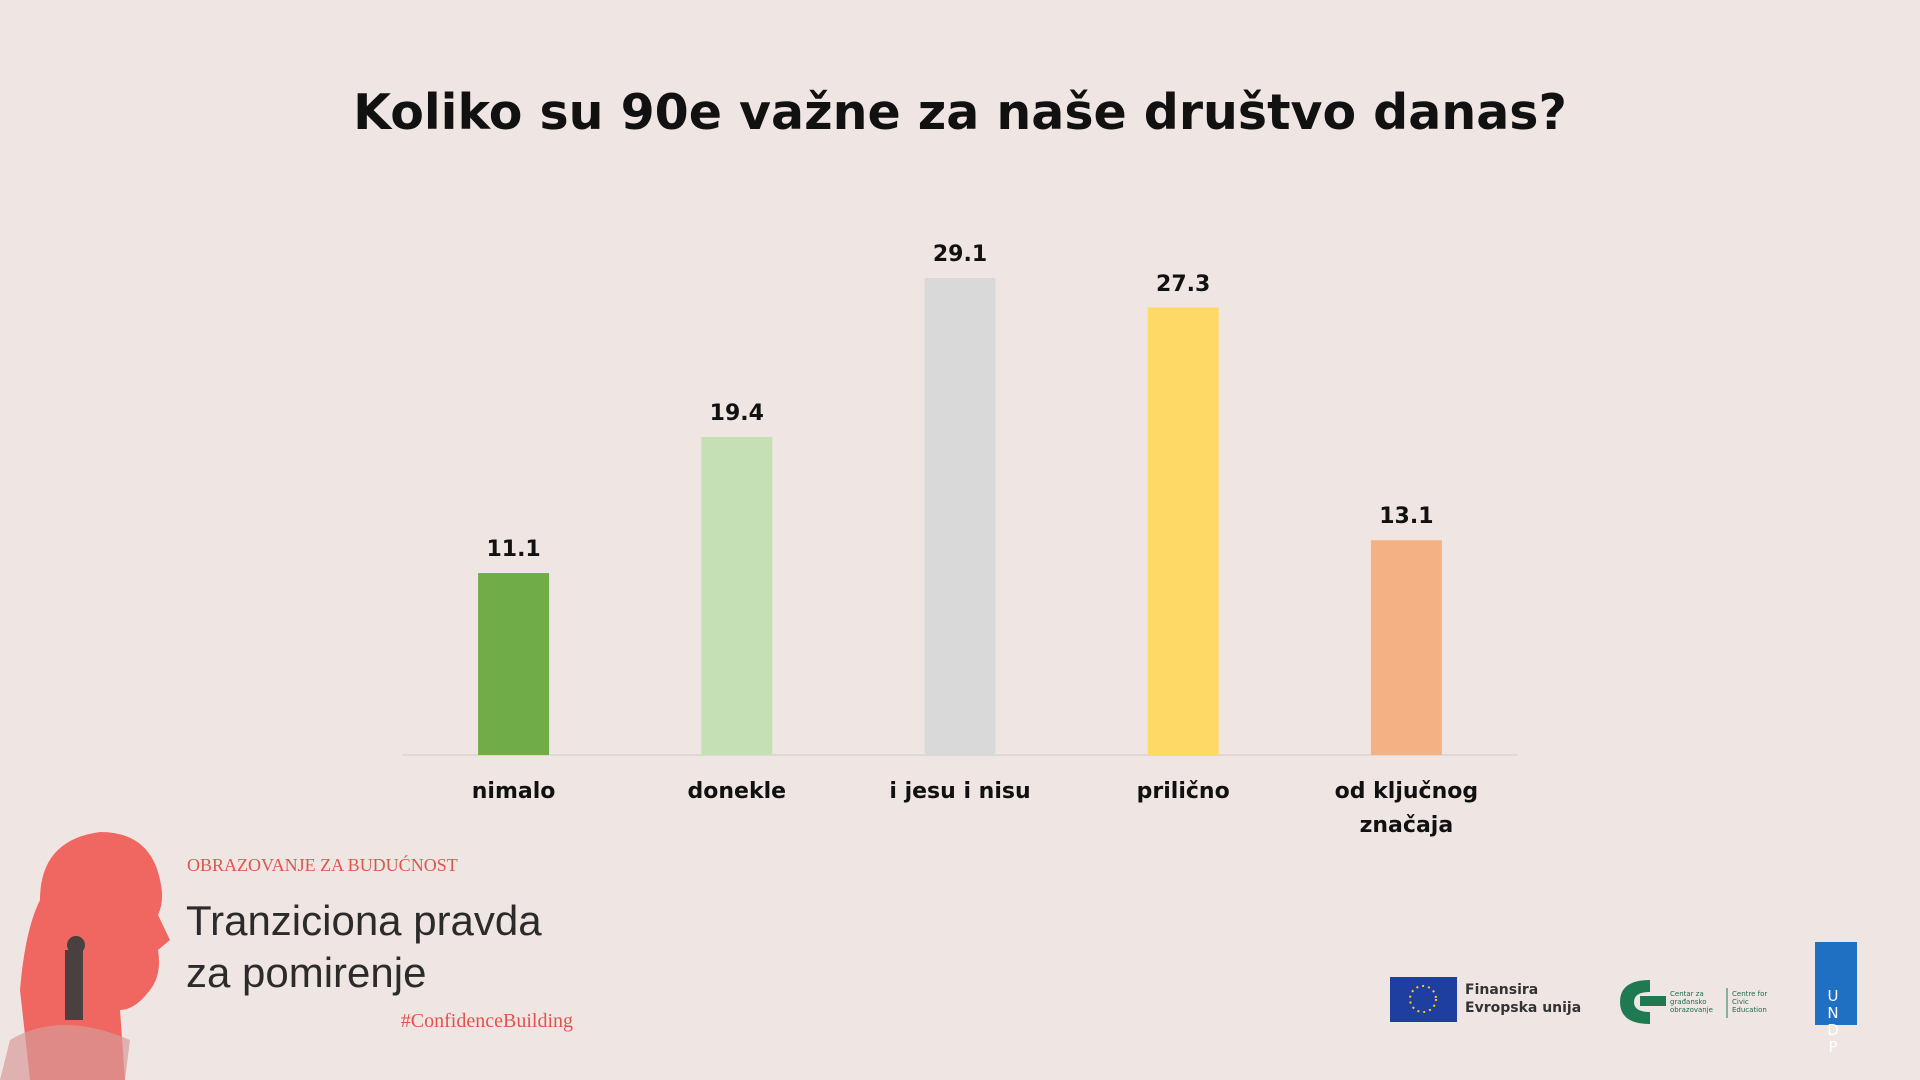 The width and height of the screenshot is (1920, 1080). Describe the element at coordinates (1183, 791) in the screenshot. I see `x-tick-label: prilično` at that location.